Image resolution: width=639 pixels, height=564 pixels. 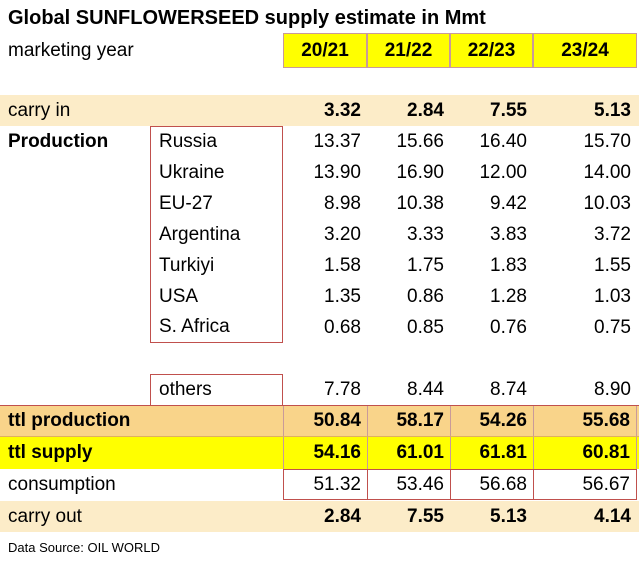 I want to click on value-cell: 7.78, so click(x=342, y=389).